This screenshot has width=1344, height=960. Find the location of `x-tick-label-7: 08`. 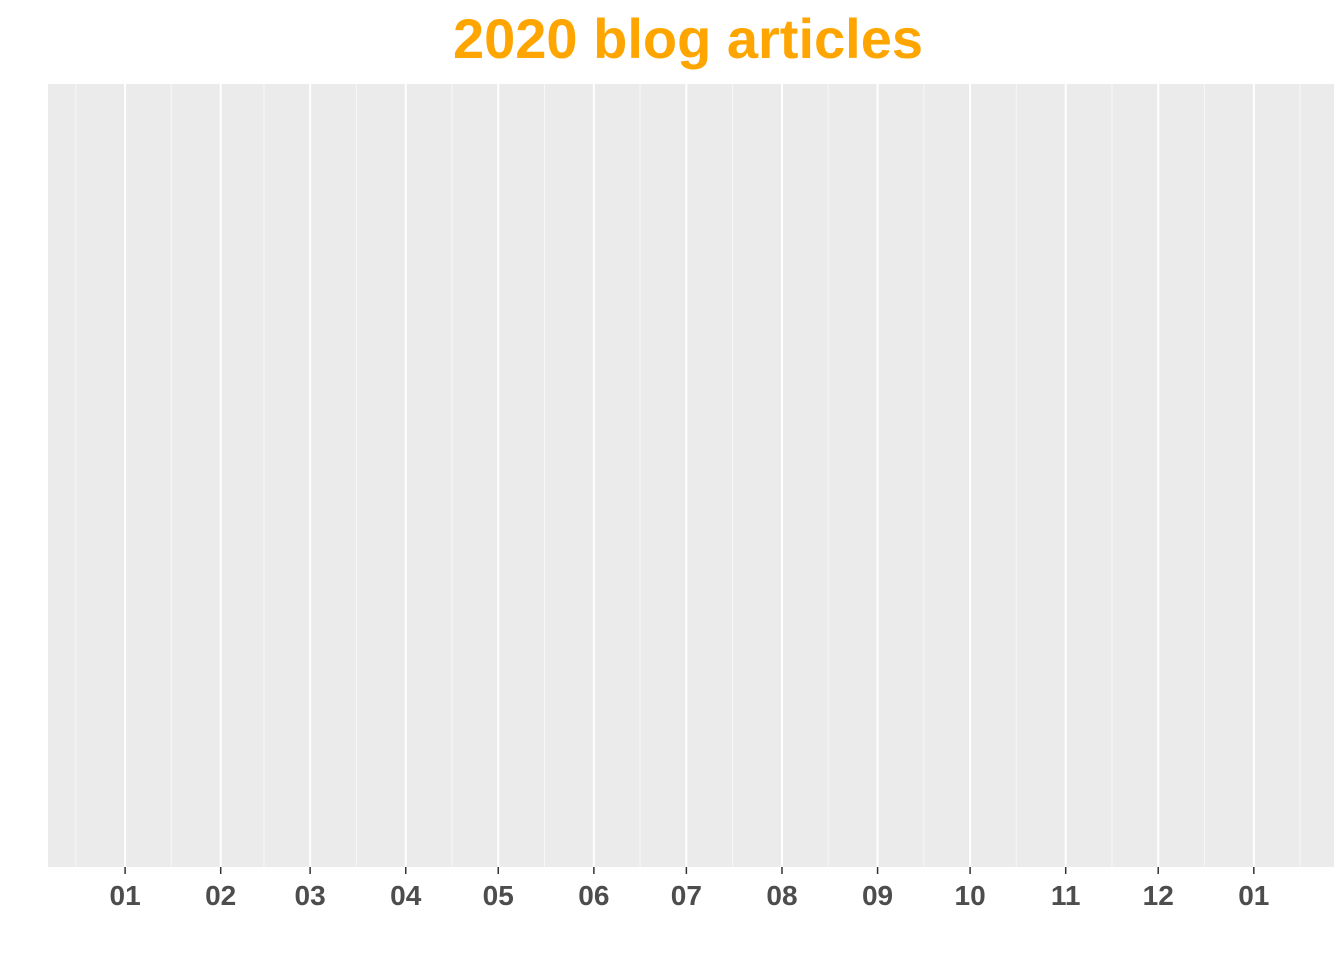

x-tick-label-7: 08 is located at coordinates (781, 895).